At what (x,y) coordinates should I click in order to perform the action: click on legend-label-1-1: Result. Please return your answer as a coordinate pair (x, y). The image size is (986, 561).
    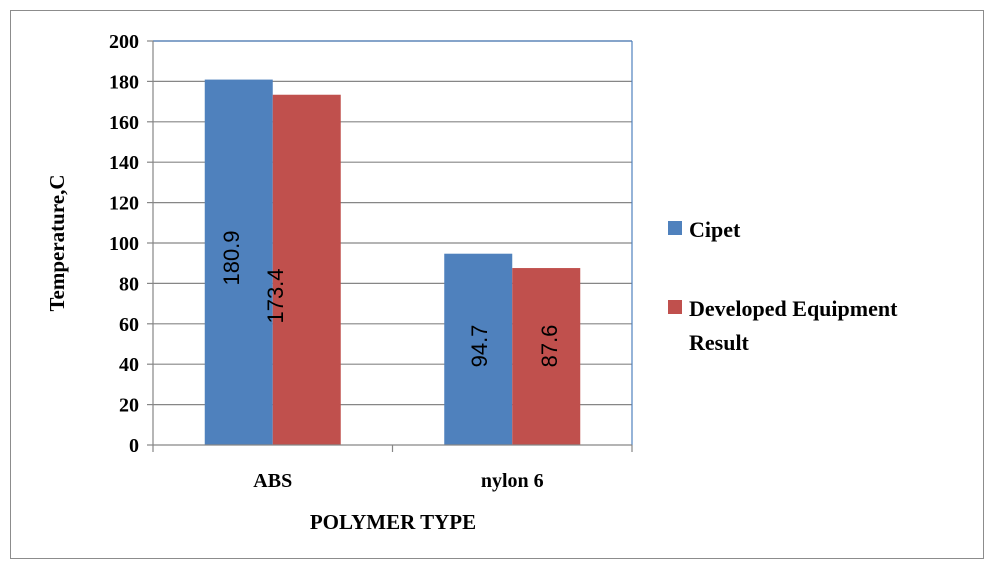
    Looking at the image, I should click on (719, 342).